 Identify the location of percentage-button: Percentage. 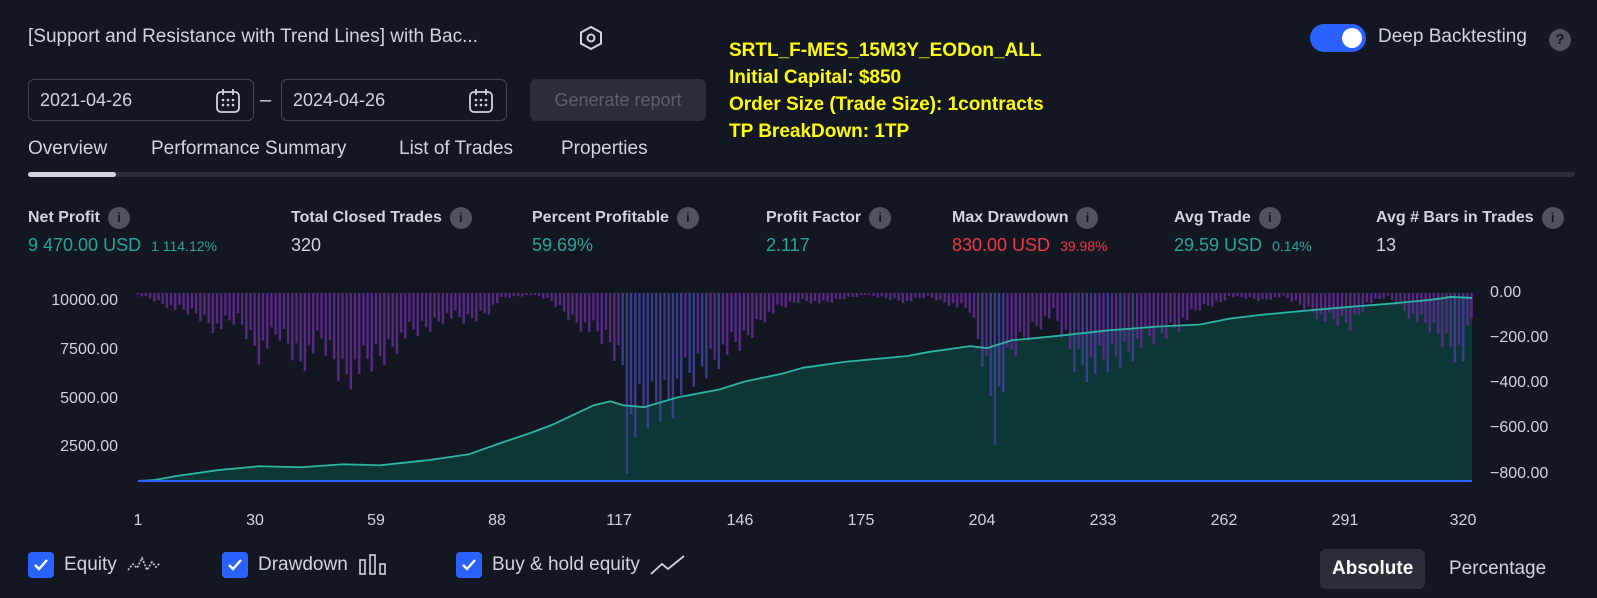
(1498, 568).